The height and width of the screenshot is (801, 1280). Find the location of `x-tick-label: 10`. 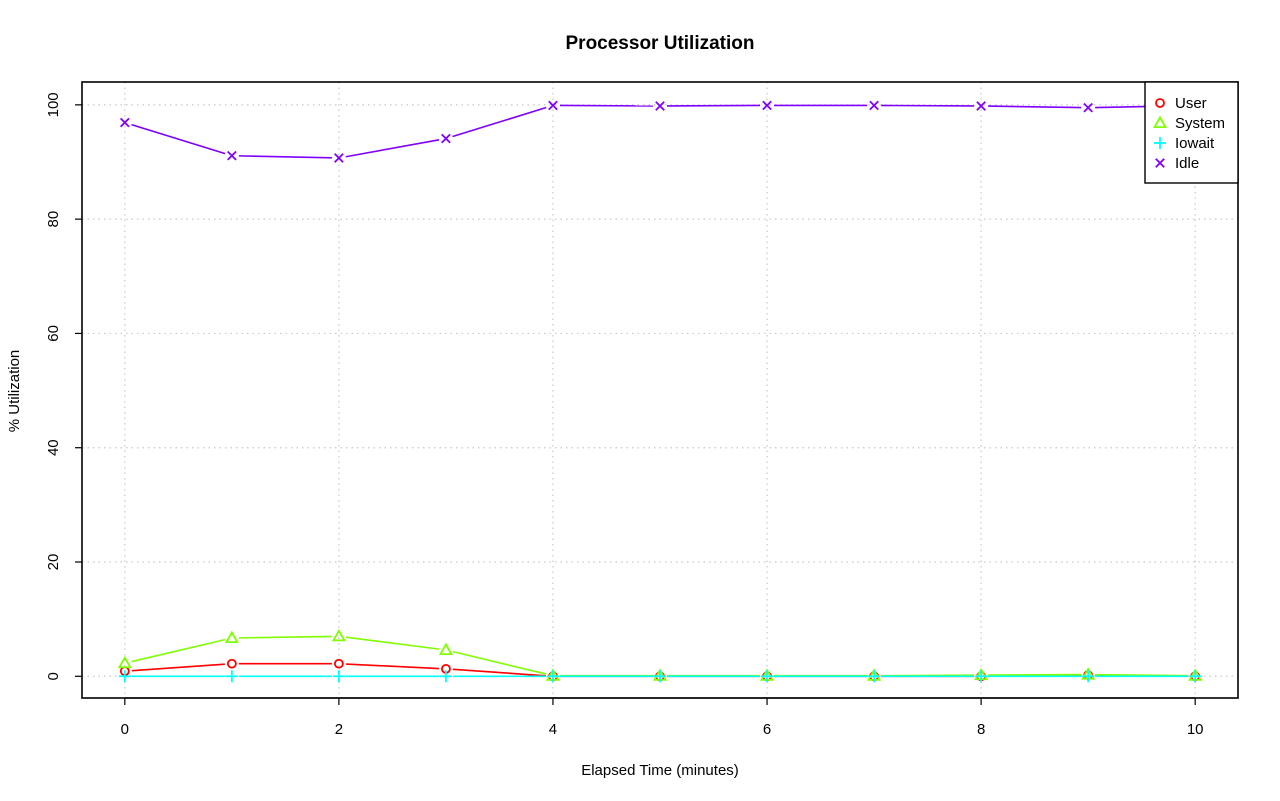

x-tick-label: 10 is located at coordinates (1195, 729).